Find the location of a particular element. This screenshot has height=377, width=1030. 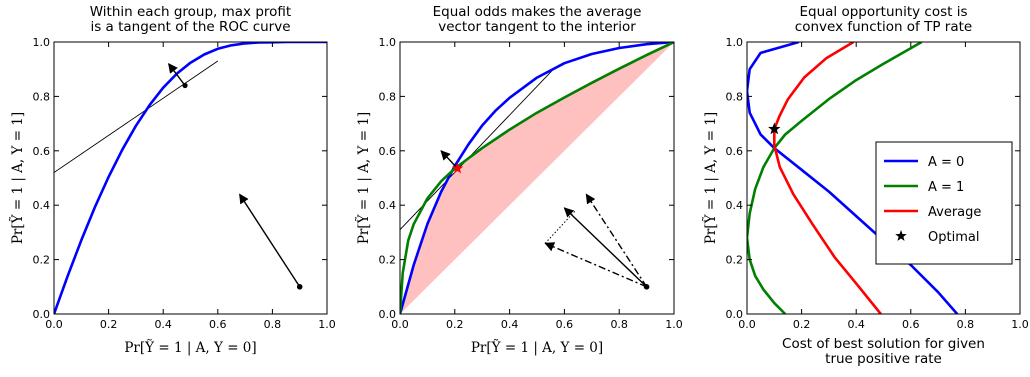

chart-title-line-1: Equal odds makes the average is located at coordinates (537, 12).